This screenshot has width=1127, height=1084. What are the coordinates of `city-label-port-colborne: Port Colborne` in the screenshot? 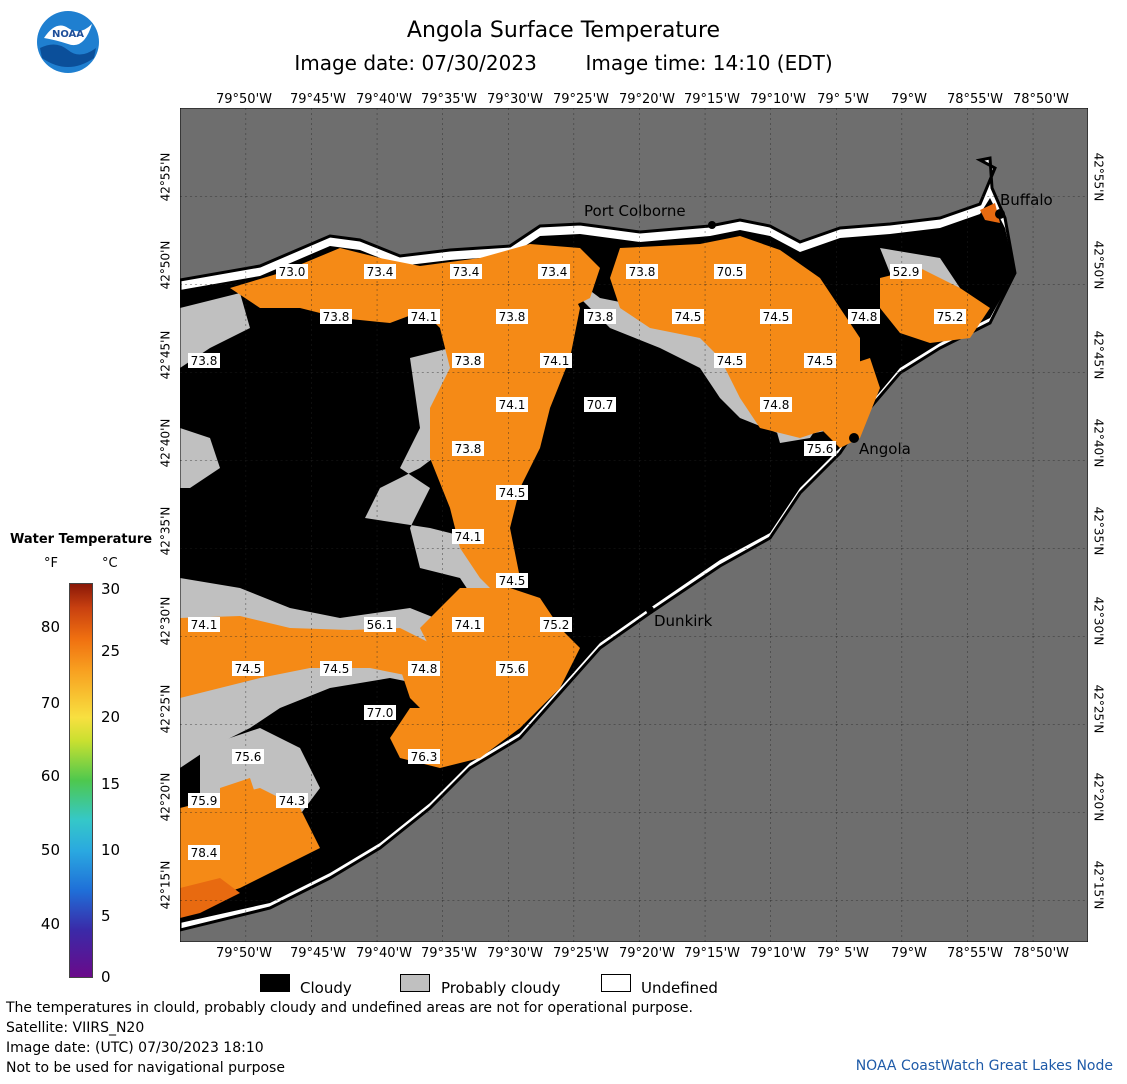 It's located at (635, 211).